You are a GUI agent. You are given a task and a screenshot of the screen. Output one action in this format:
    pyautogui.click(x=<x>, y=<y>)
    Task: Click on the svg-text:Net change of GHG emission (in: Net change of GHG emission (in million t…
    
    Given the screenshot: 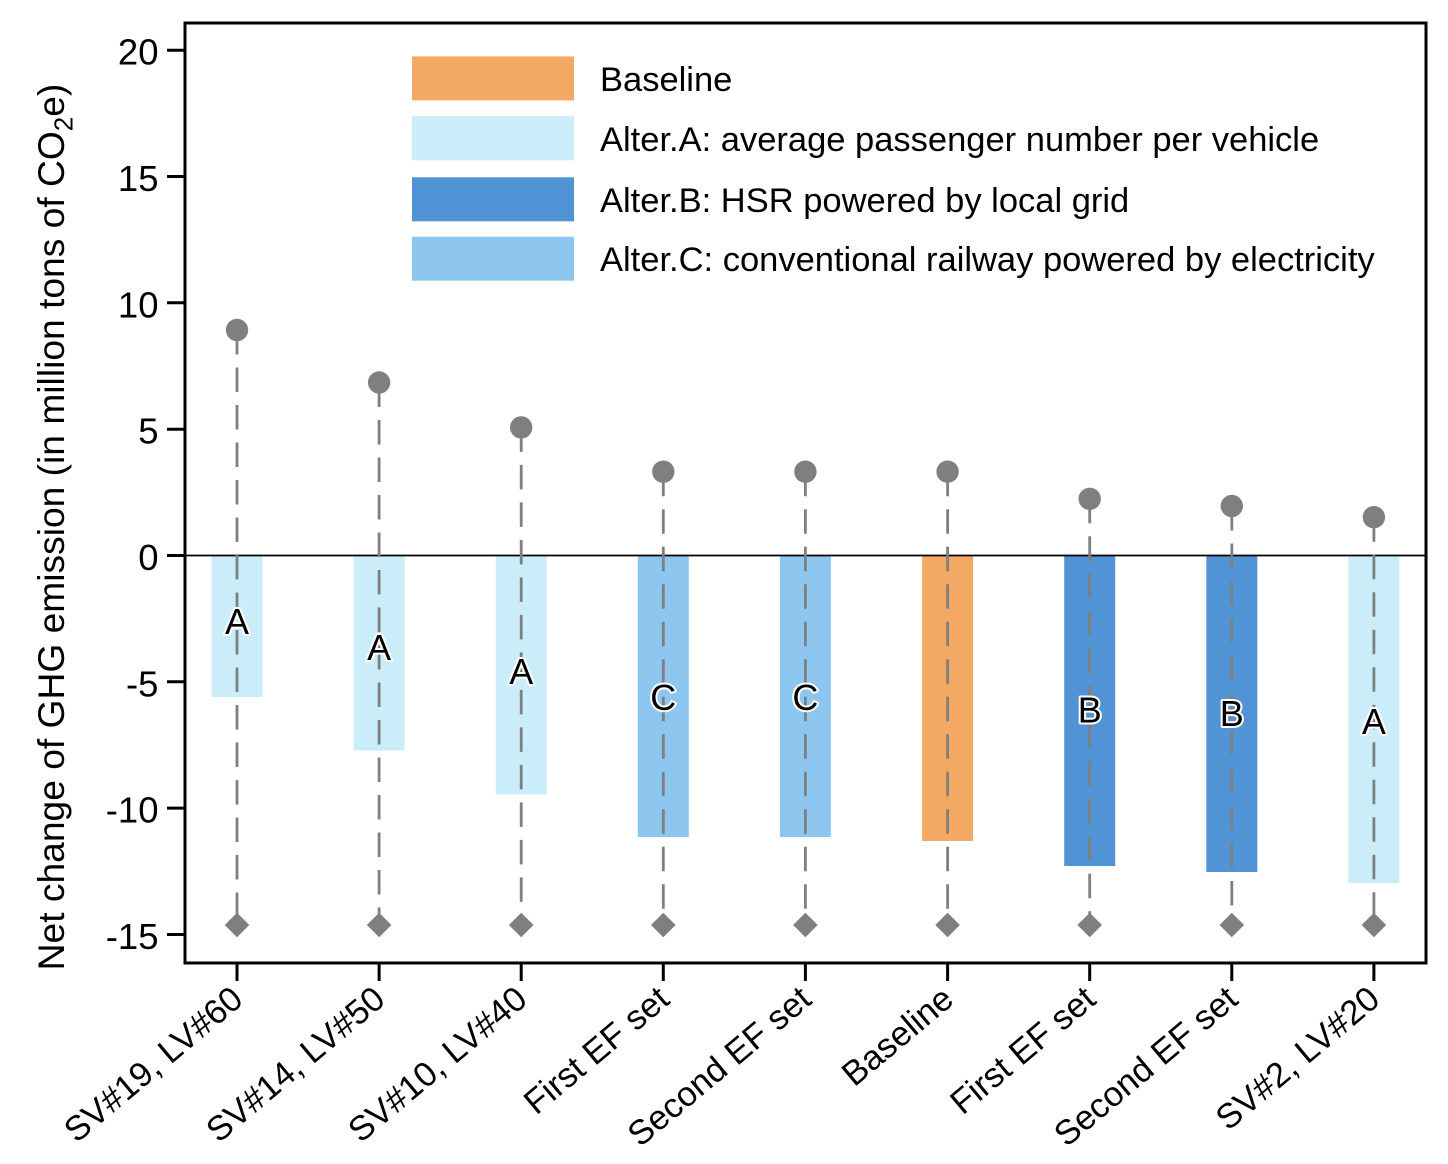 What is the action you would take?
    pyautogui.click(x=54, y=527)
    